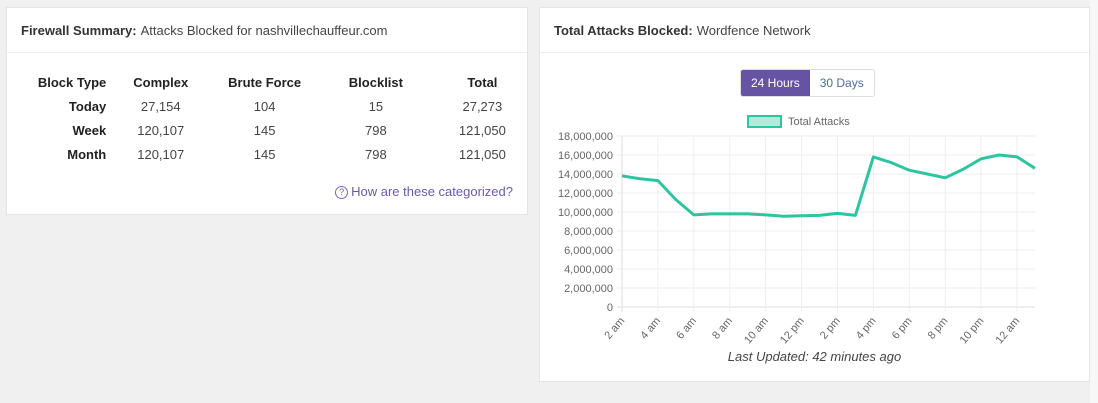 Image resolution: width=1098 pixels, height=403 pixels. What do you see at coordinates (87, 106) in the screenshot?
I see `row-label: Today` at bounding box center [87, 106].